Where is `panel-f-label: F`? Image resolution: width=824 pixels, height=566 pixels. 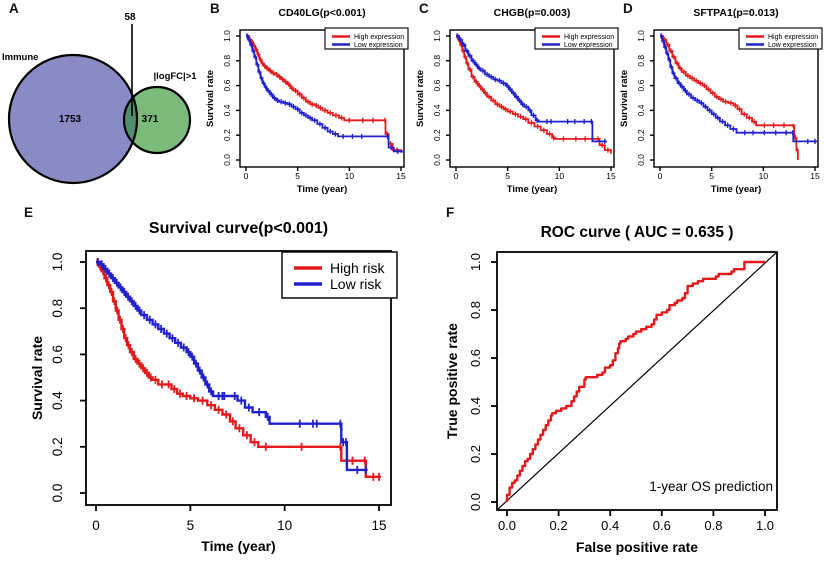 panel-f-label: F is located at coordinates (450, 212).